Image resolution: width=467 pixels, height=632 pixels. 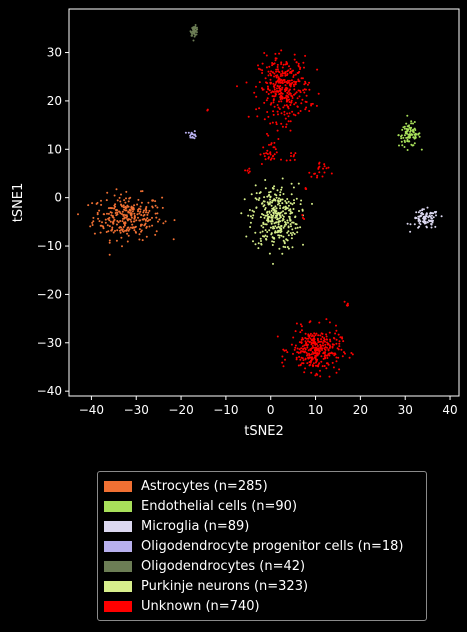 What do you see at coordinates (180, 410) in the screenshot?
I see `x-tick-label: −20` at bounding box center [180, 410].